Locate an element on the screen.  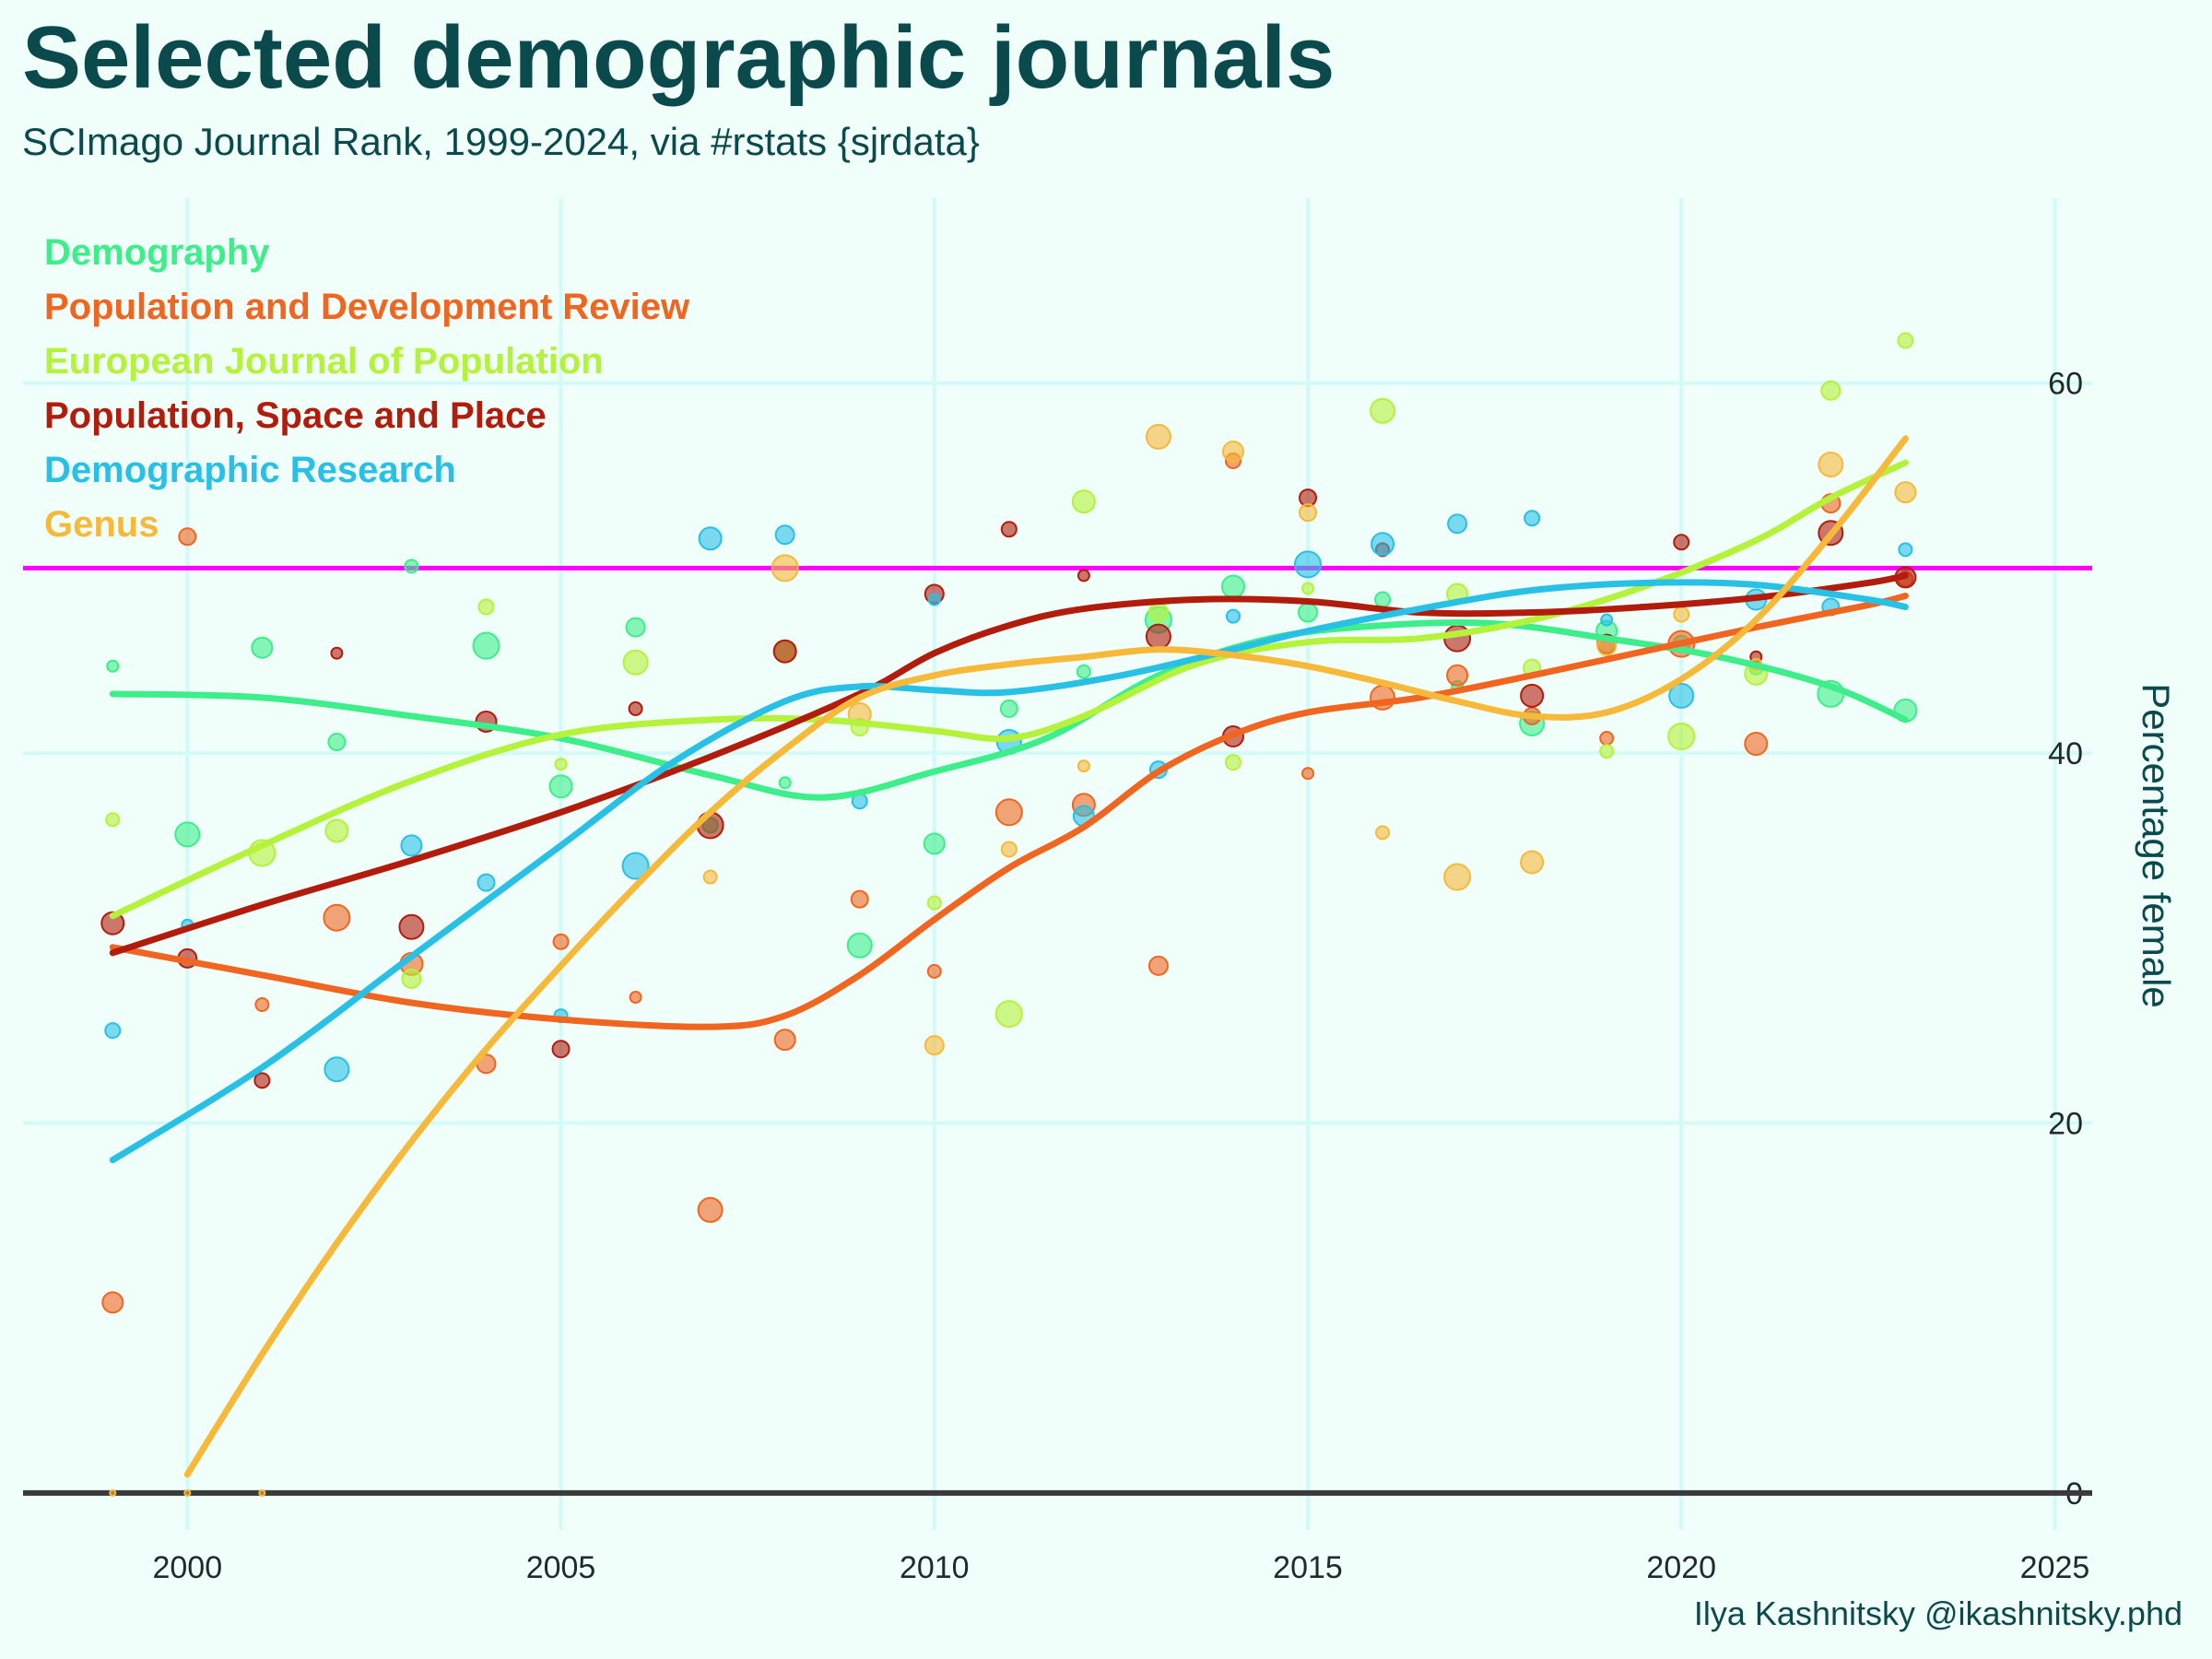
point-genus-2017 is located at coordinates (1457, 877).